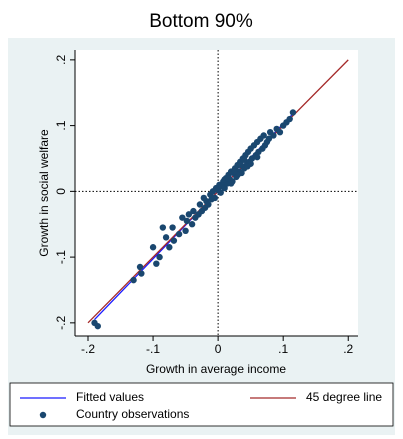 The image size is (403, 439). I want to click on legend-label: Fitted values, so click(110, 397).